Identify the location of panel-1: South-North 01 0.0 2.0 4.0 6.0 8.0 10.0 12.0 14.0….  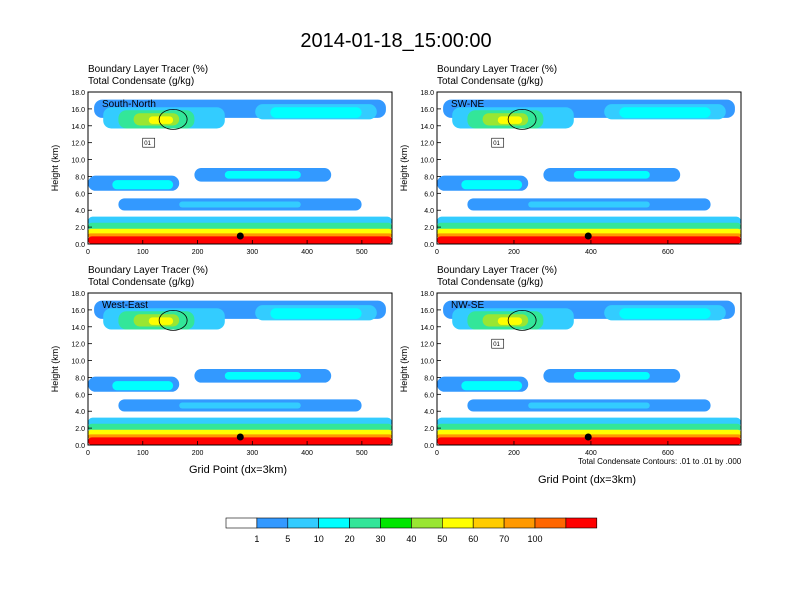
(221, 173).